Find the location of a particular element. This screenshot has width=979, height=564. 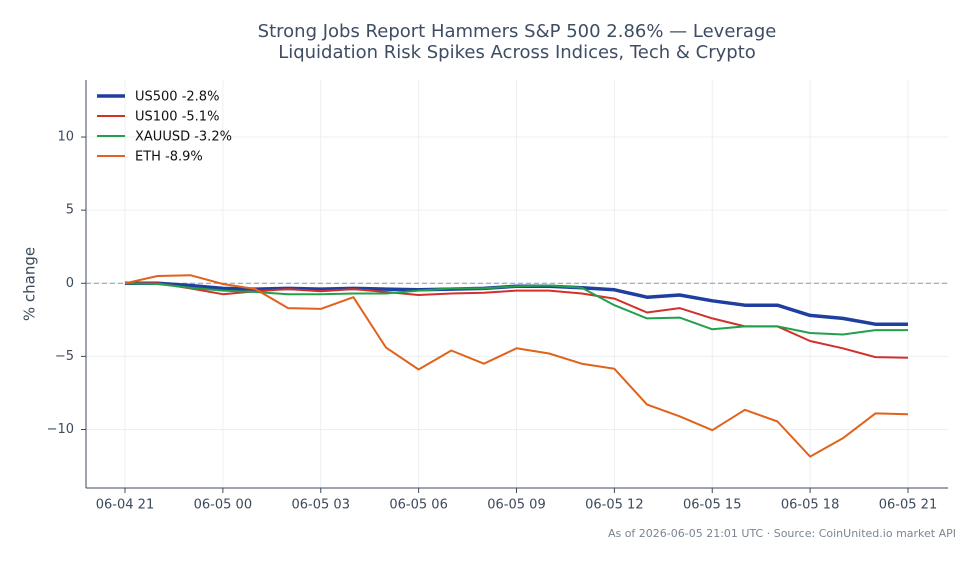

x-tick-label: 06-05 12 is located at coordinates (614, 505).